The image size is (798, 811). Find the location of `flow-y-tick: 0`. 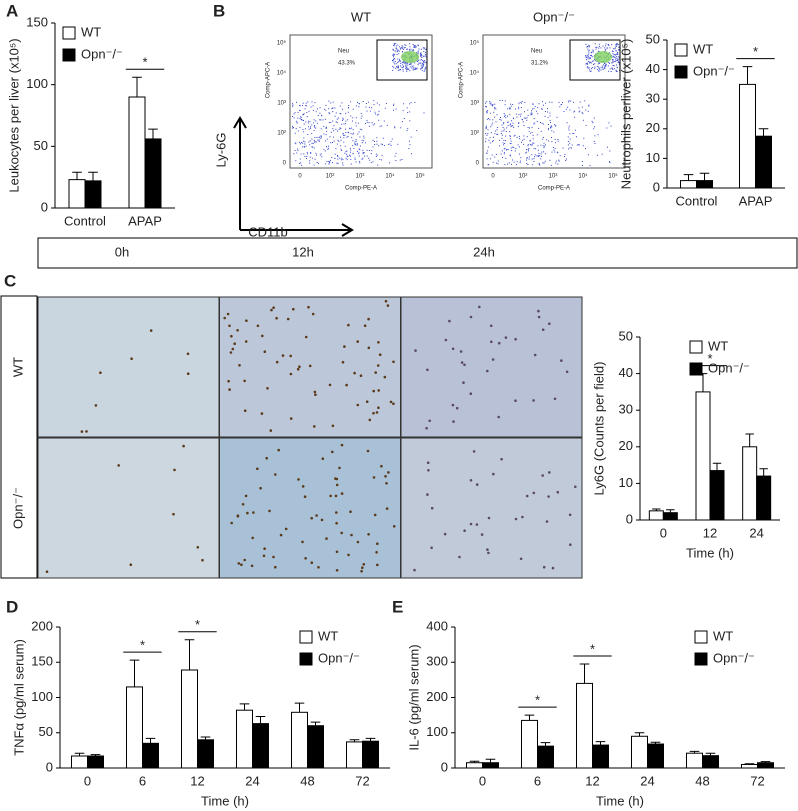

flow-y-tick: 0 is located at coordinates (285, 164).